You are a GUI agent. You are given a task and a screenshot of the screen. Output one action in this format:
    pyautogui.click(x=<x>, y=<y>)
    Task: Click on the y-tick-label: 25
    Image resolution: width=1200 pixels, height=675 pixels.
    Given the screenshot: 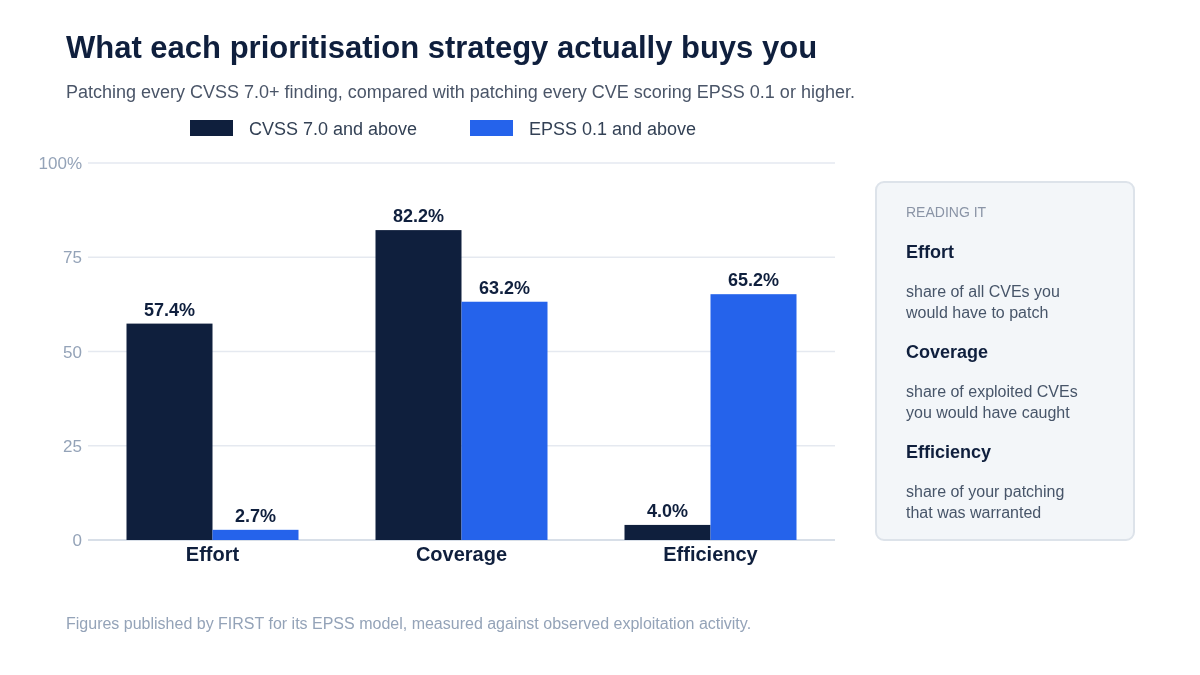 What is the action you would take?
    pyautogui.click(x=72, y=446)
    